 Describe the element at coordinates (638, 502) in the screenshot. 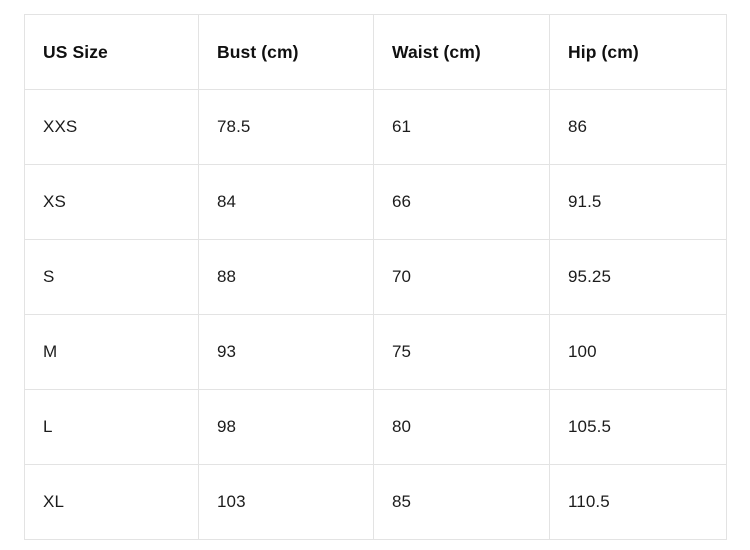

I see `cell-hip: 110.5` at that location.